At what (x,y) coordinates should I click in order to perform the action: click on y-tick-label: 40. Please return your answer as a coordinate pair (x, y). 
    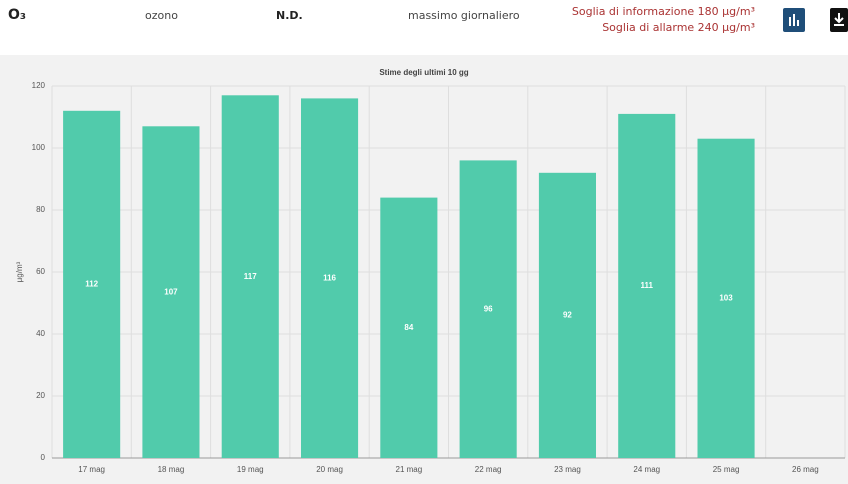
    Looking at the image, I should click on (40, 333).